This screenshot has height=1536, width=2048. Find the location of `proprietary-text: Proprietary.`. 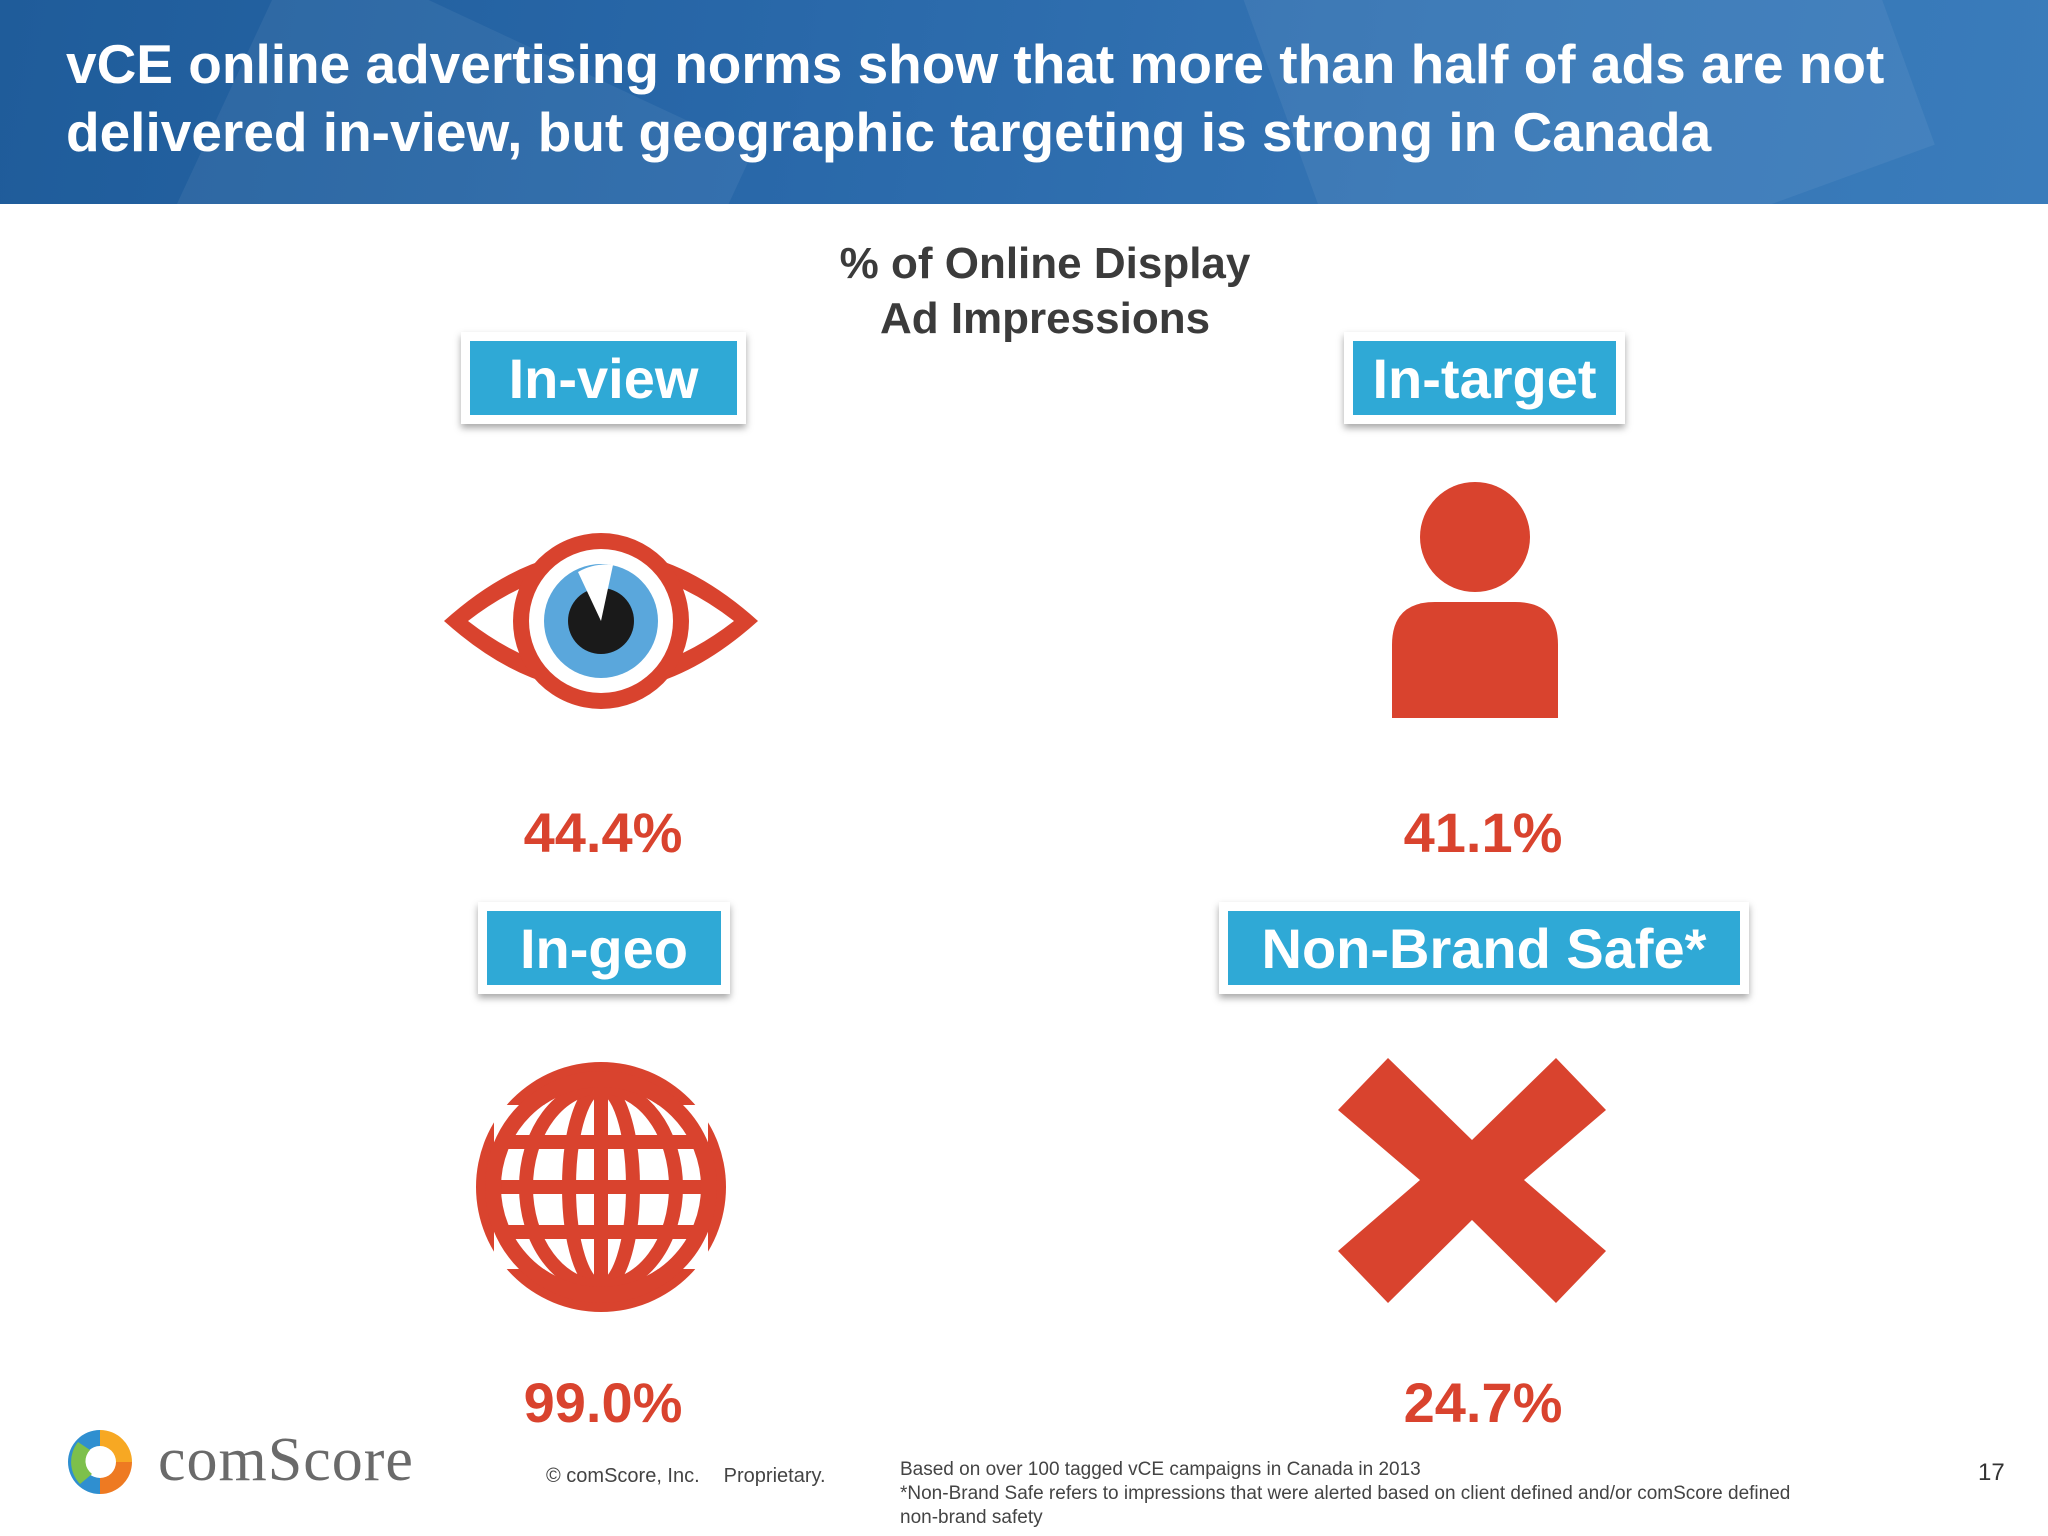

proprietary-text: Proprietary. is located at coordinates (774, 1476).